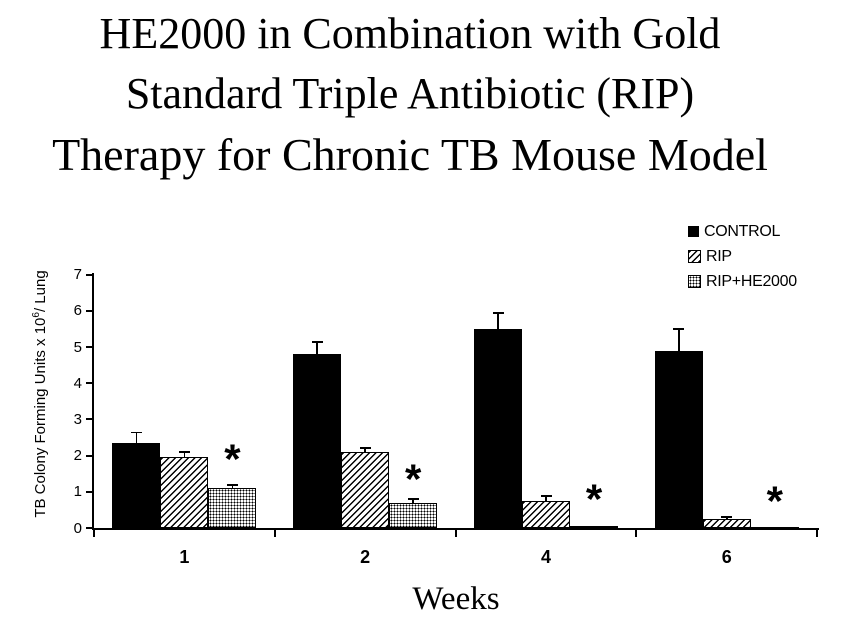 This screenshot has height=622, width=842. Describe the element at coordinates (77, 528) in the screenshot. I see `y-tick-label: 0` at that location.